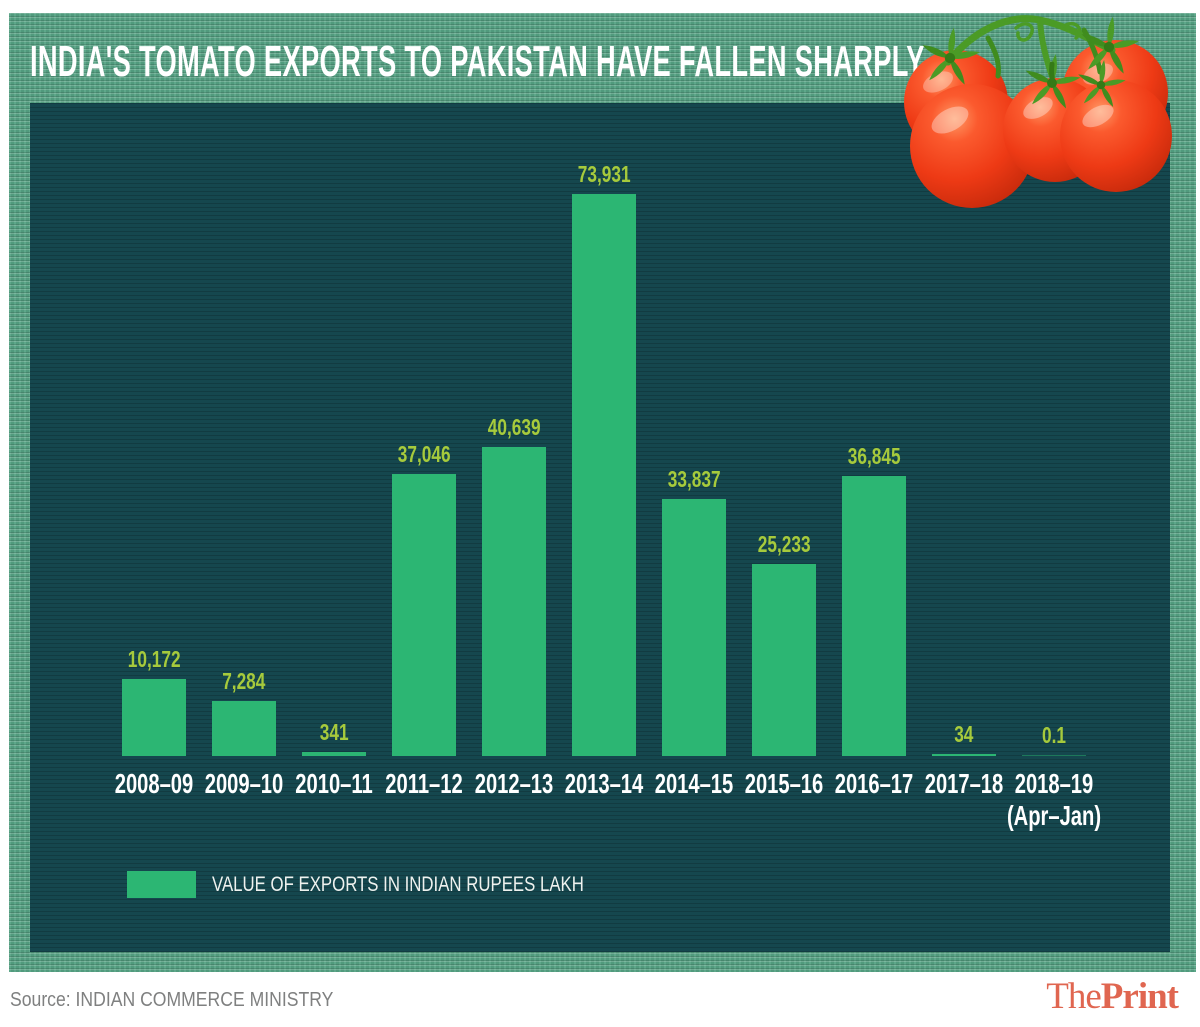 The width and height of the screenshot is (1200, 1027). I want to click on bar-column: 34 2017–18, so click(964, 450).